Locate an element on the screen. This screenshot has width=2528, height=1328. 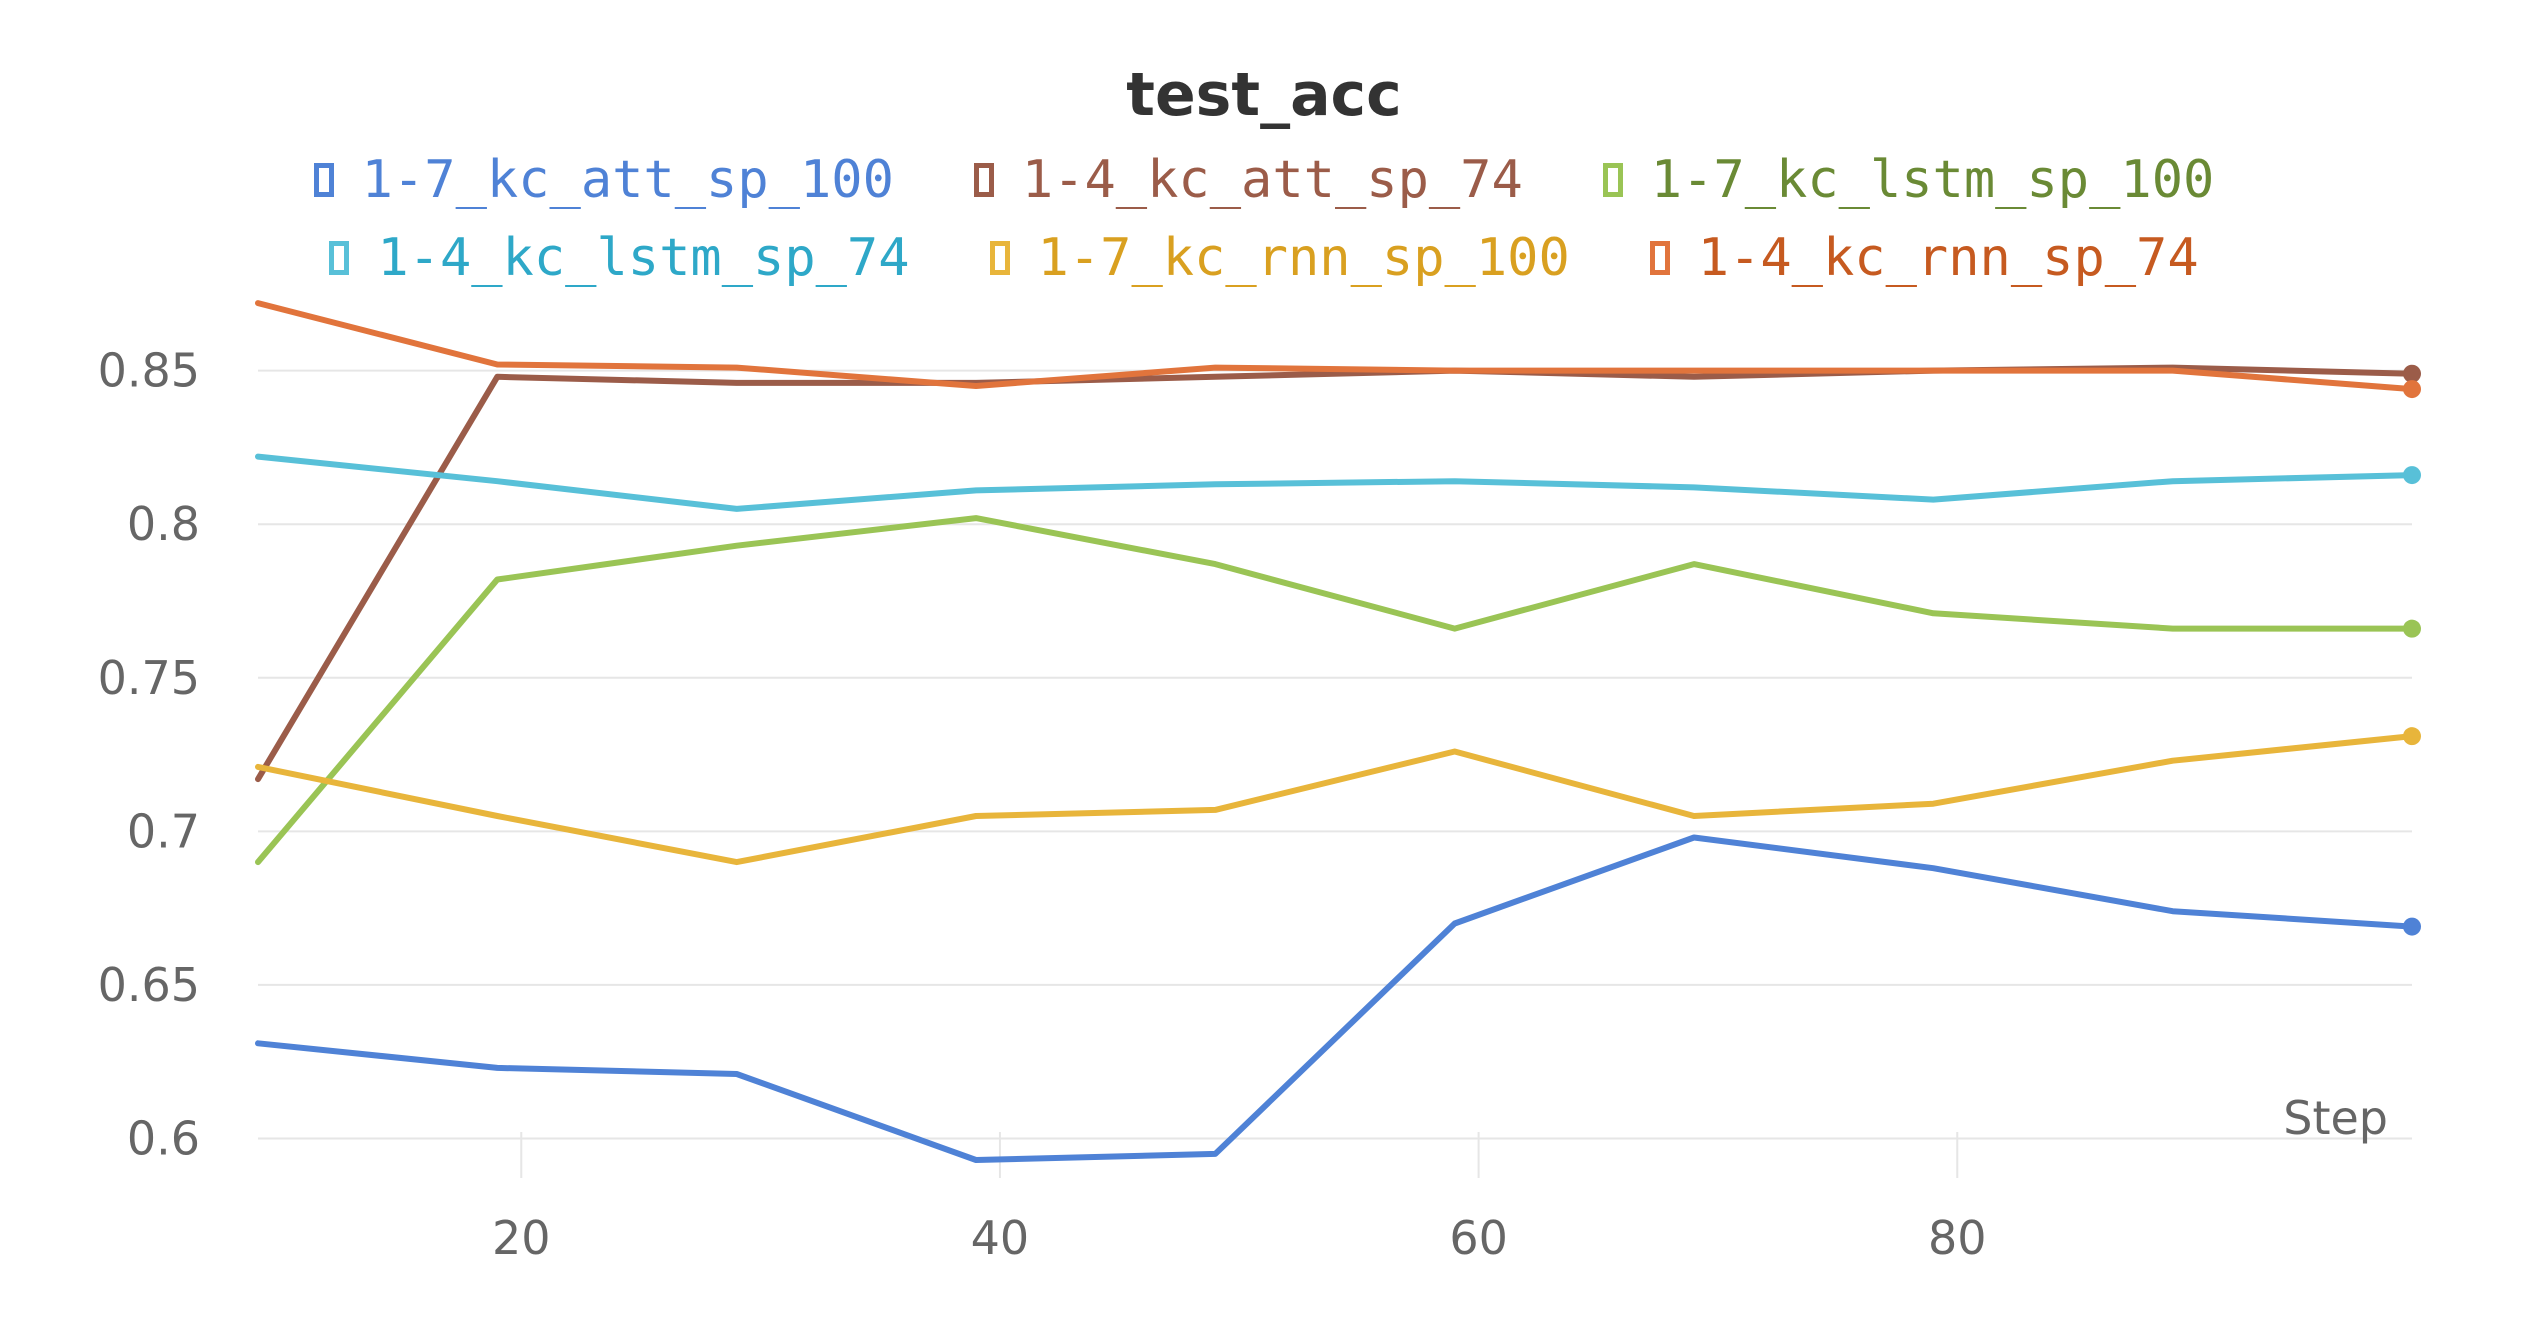
legend-label: 1-7_kc_rnn_sp_100 is located at coordinates (1303, 258).